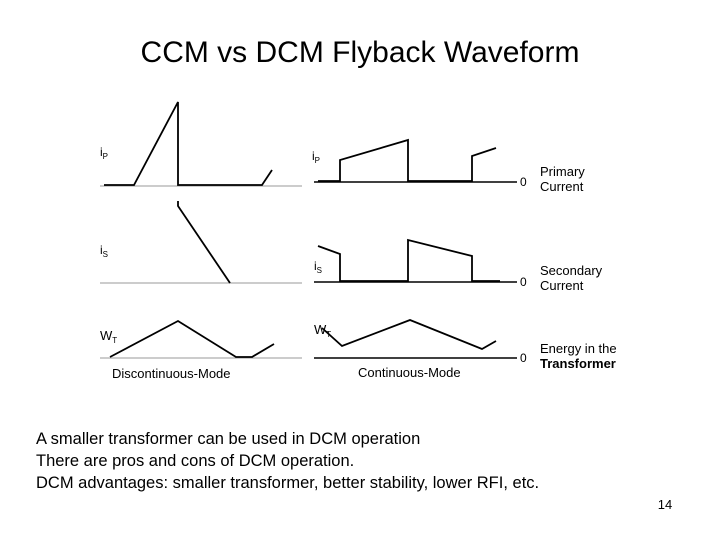  What do you see at coordinates (104, 251) in the screenshot?
I see `dcm-is-label: iS` at bounding box center [104, 251].